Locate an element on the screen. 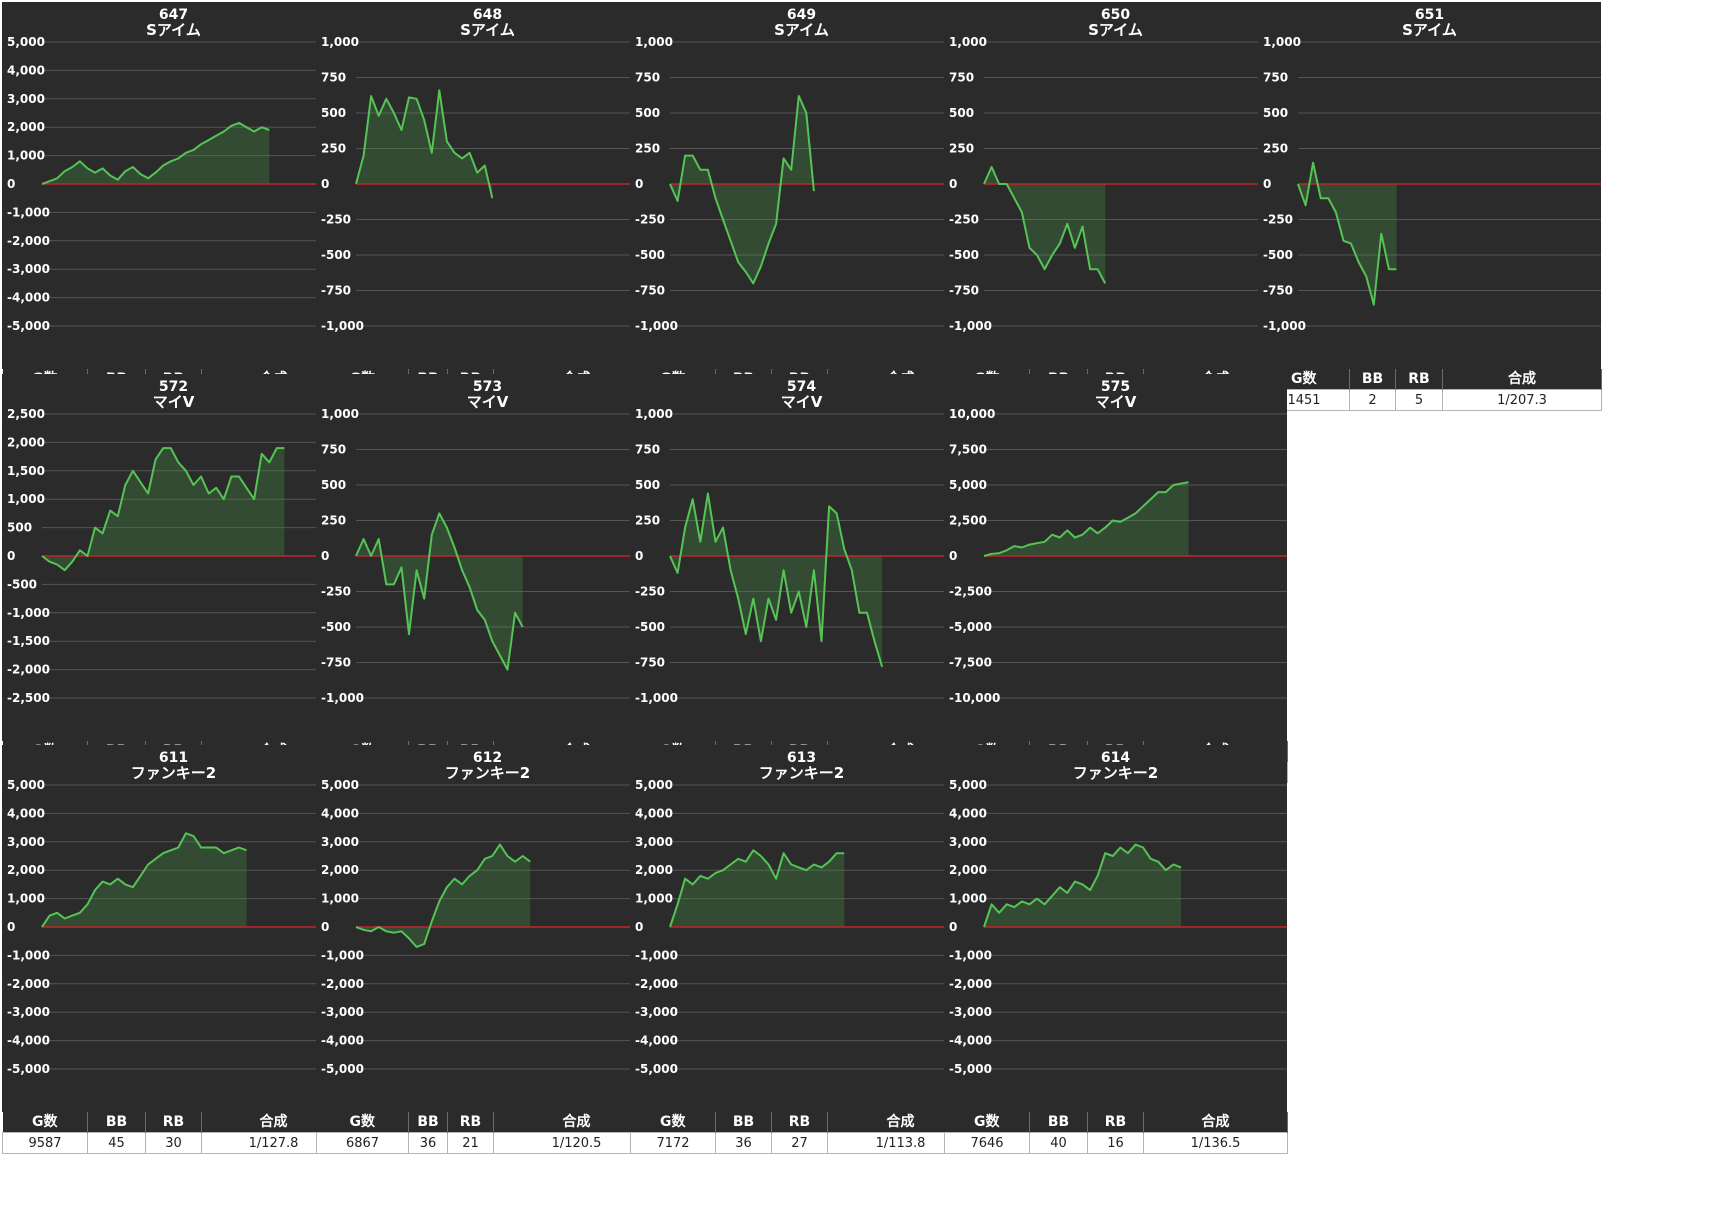 The width and height of the screenshot is (1725, 1224). y-tick-label: -2,500 is located at coordinates (970, 592).